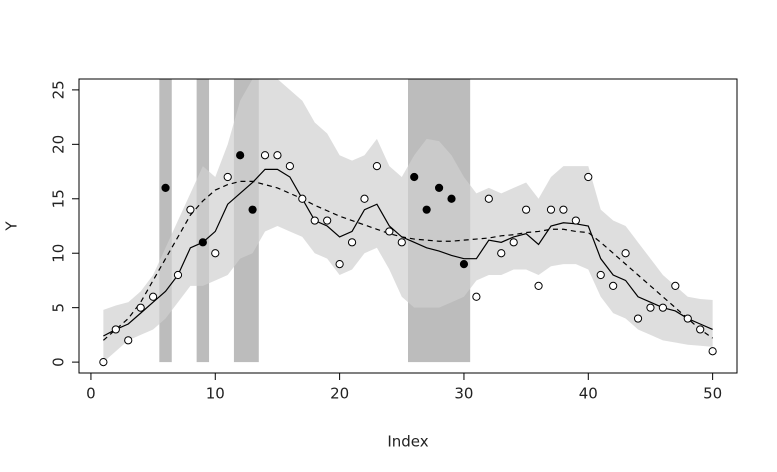 The width and height of the screenshot is (777, 472). I want to click on y-tick-label: 0, so click(59, 362).